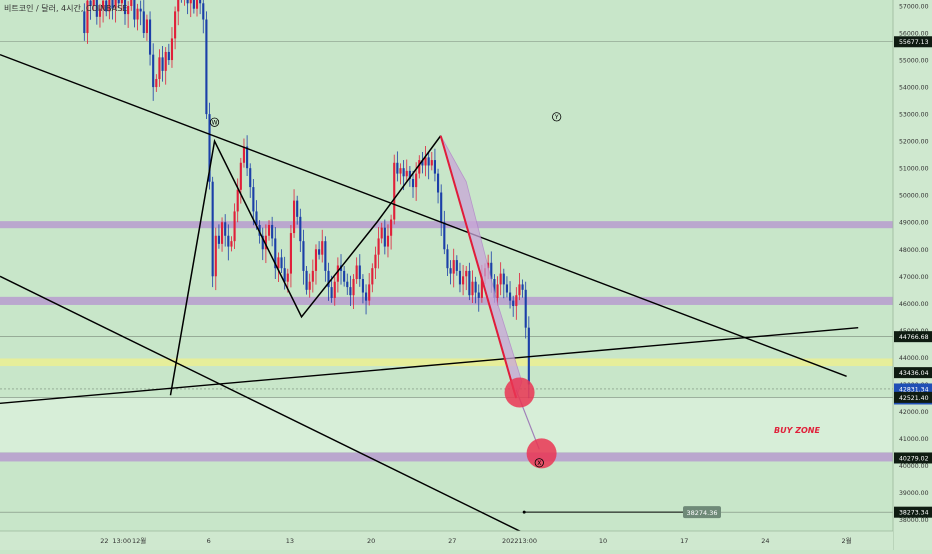 This screenshot has height=554, width=932. What do you see at coordinates (305, 265) in the screenshot?
I see `w-pattern-line` at bounding box center [305, 265].